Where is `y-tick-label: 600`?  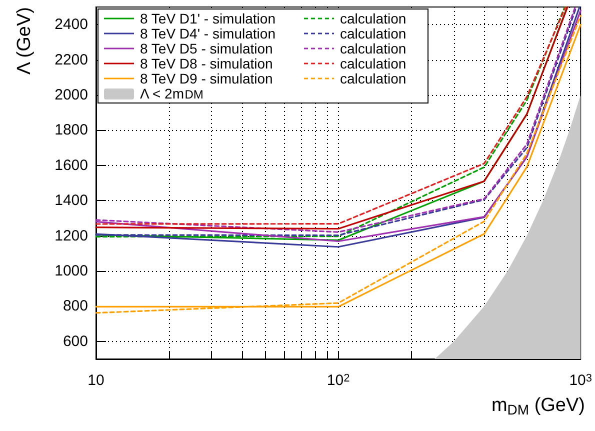
y-tick-label: 600 is located at coordinates (75, 341).